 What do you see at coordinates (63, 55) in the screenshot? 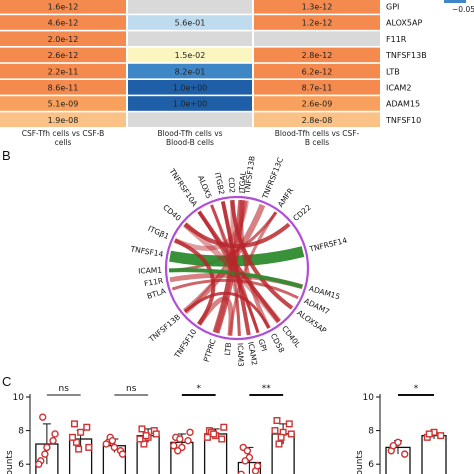
I see `heatmap-cell-value: 2.6e-12` at bounding box center [63, 55].